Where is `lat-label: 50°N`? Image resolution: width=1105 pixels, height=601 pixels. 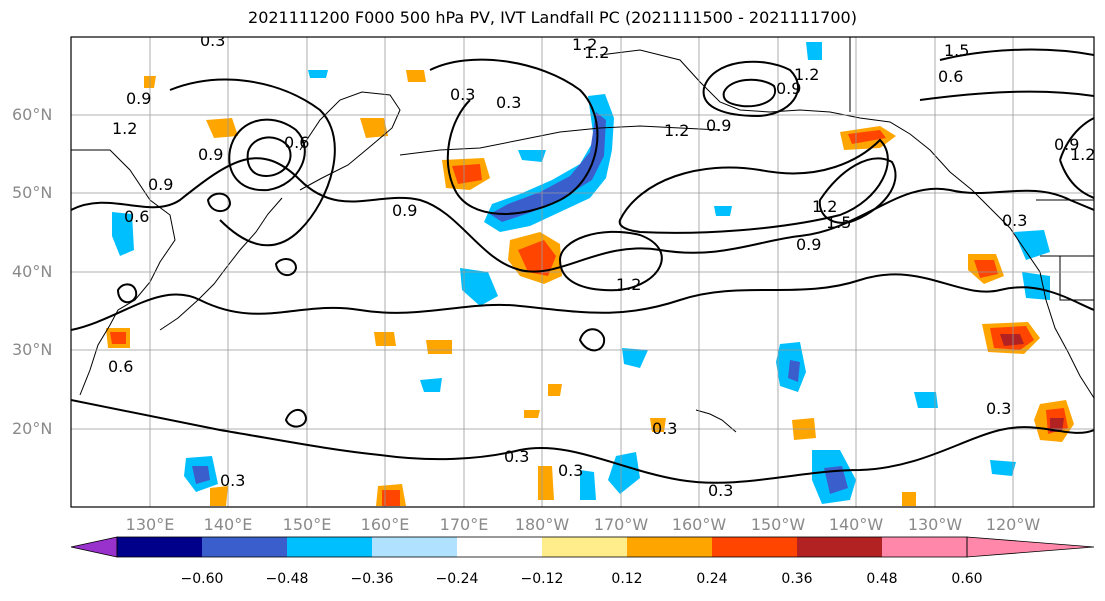
lat-label: 50°N is located at coordinates (32, 192).